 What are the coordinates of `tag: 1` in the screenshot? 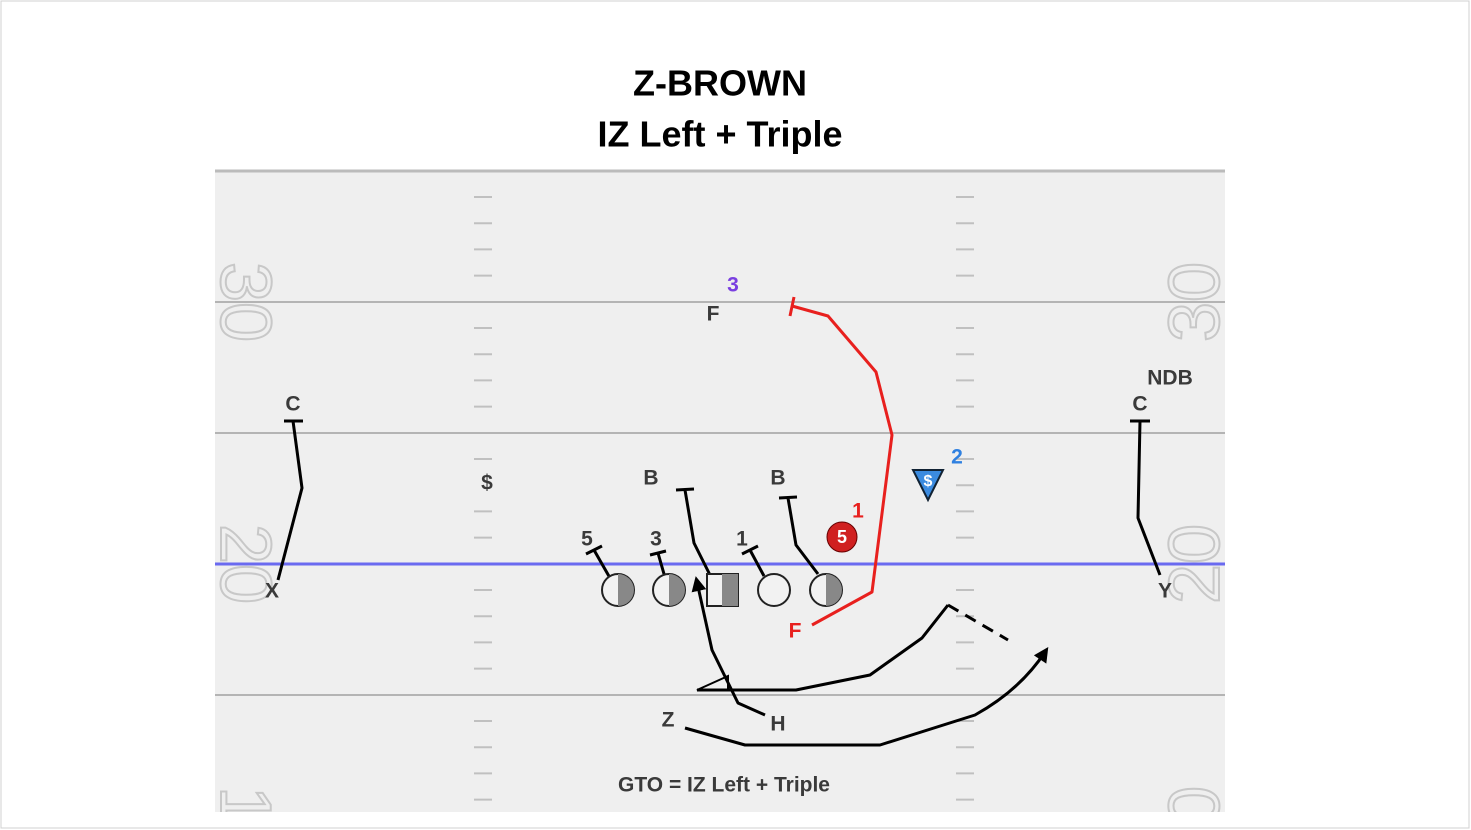 It's located at (858, 511).